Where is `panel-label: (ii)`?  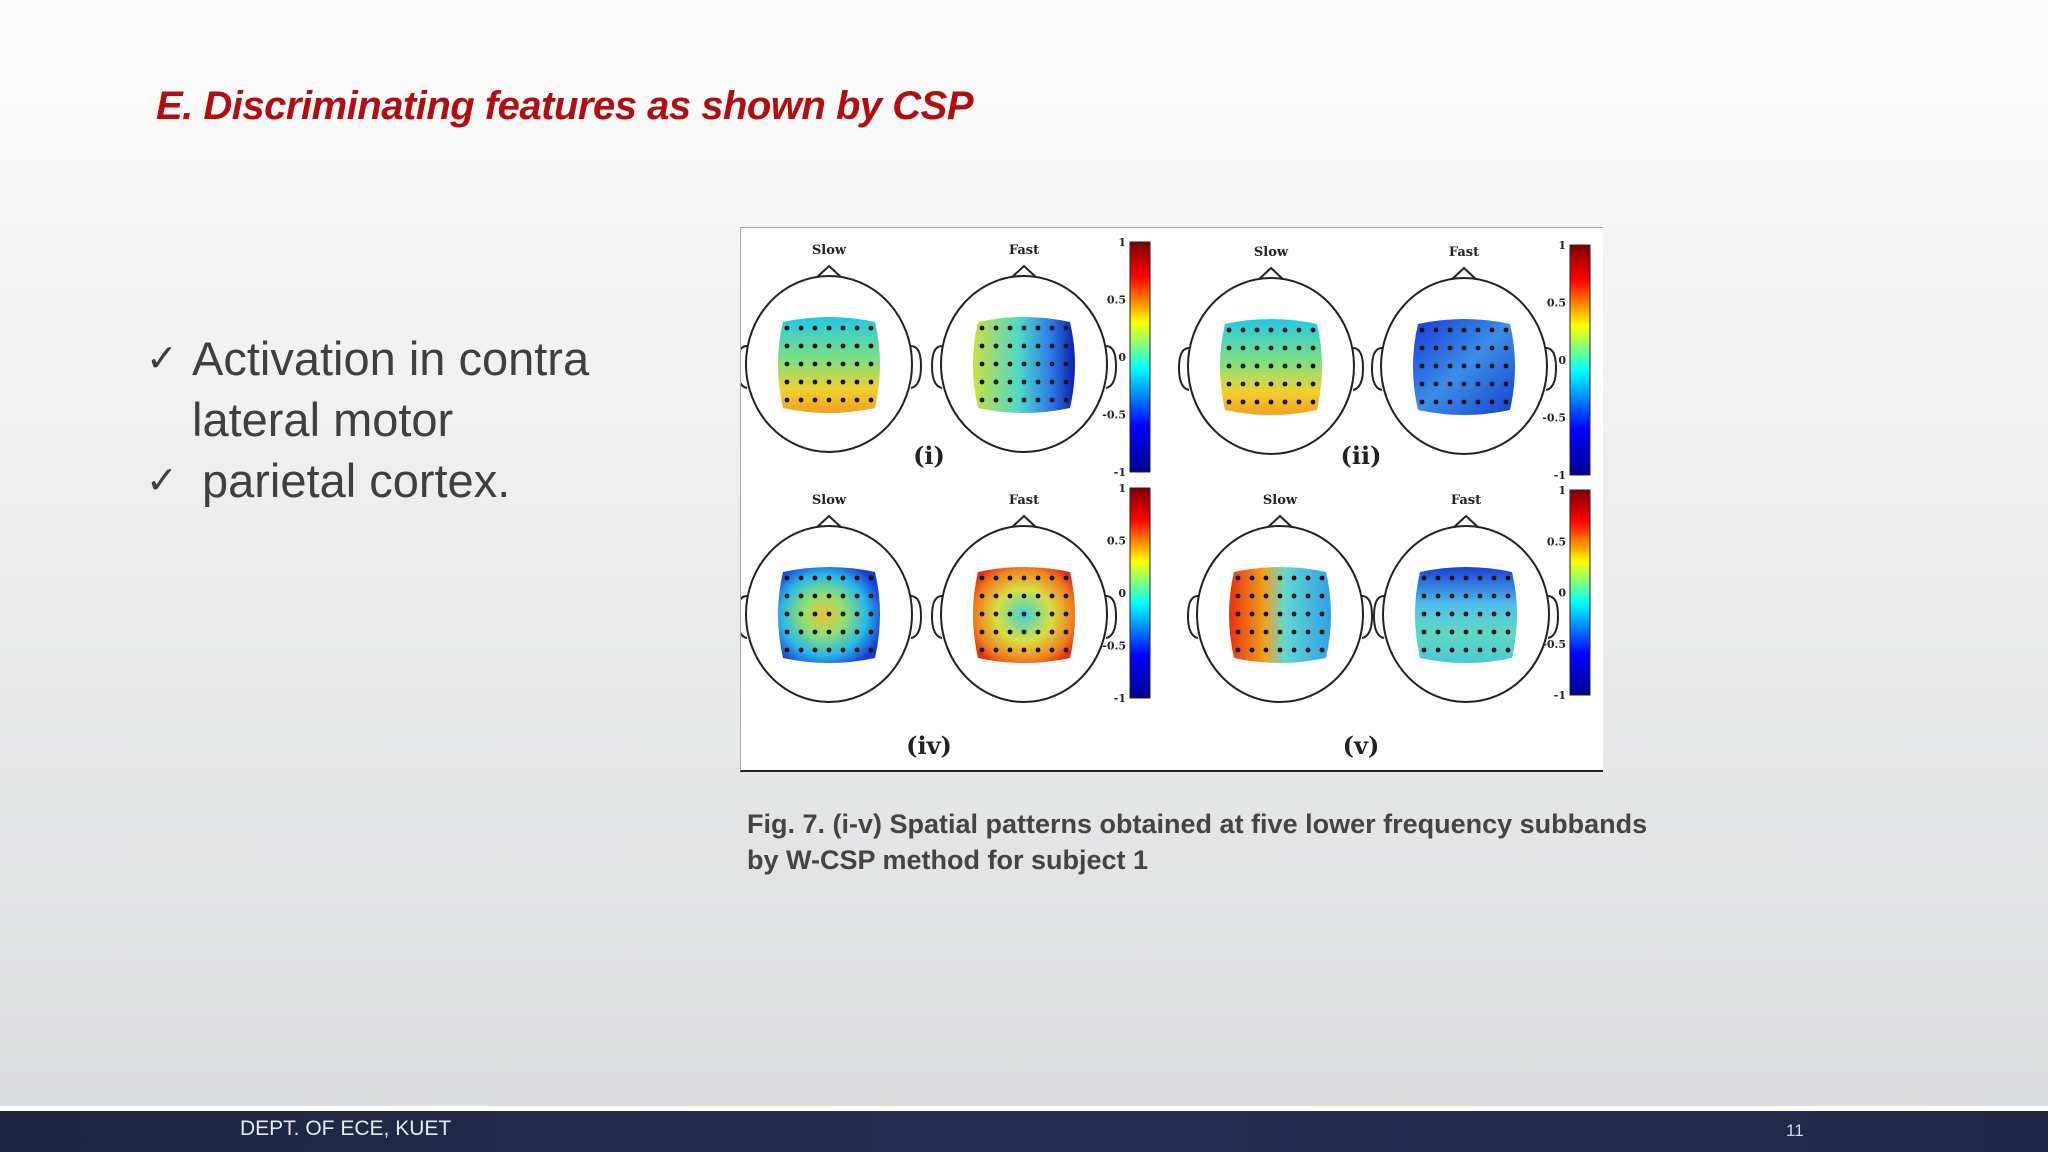
panel-label: (ii) is located at coordinates (1361, 455).